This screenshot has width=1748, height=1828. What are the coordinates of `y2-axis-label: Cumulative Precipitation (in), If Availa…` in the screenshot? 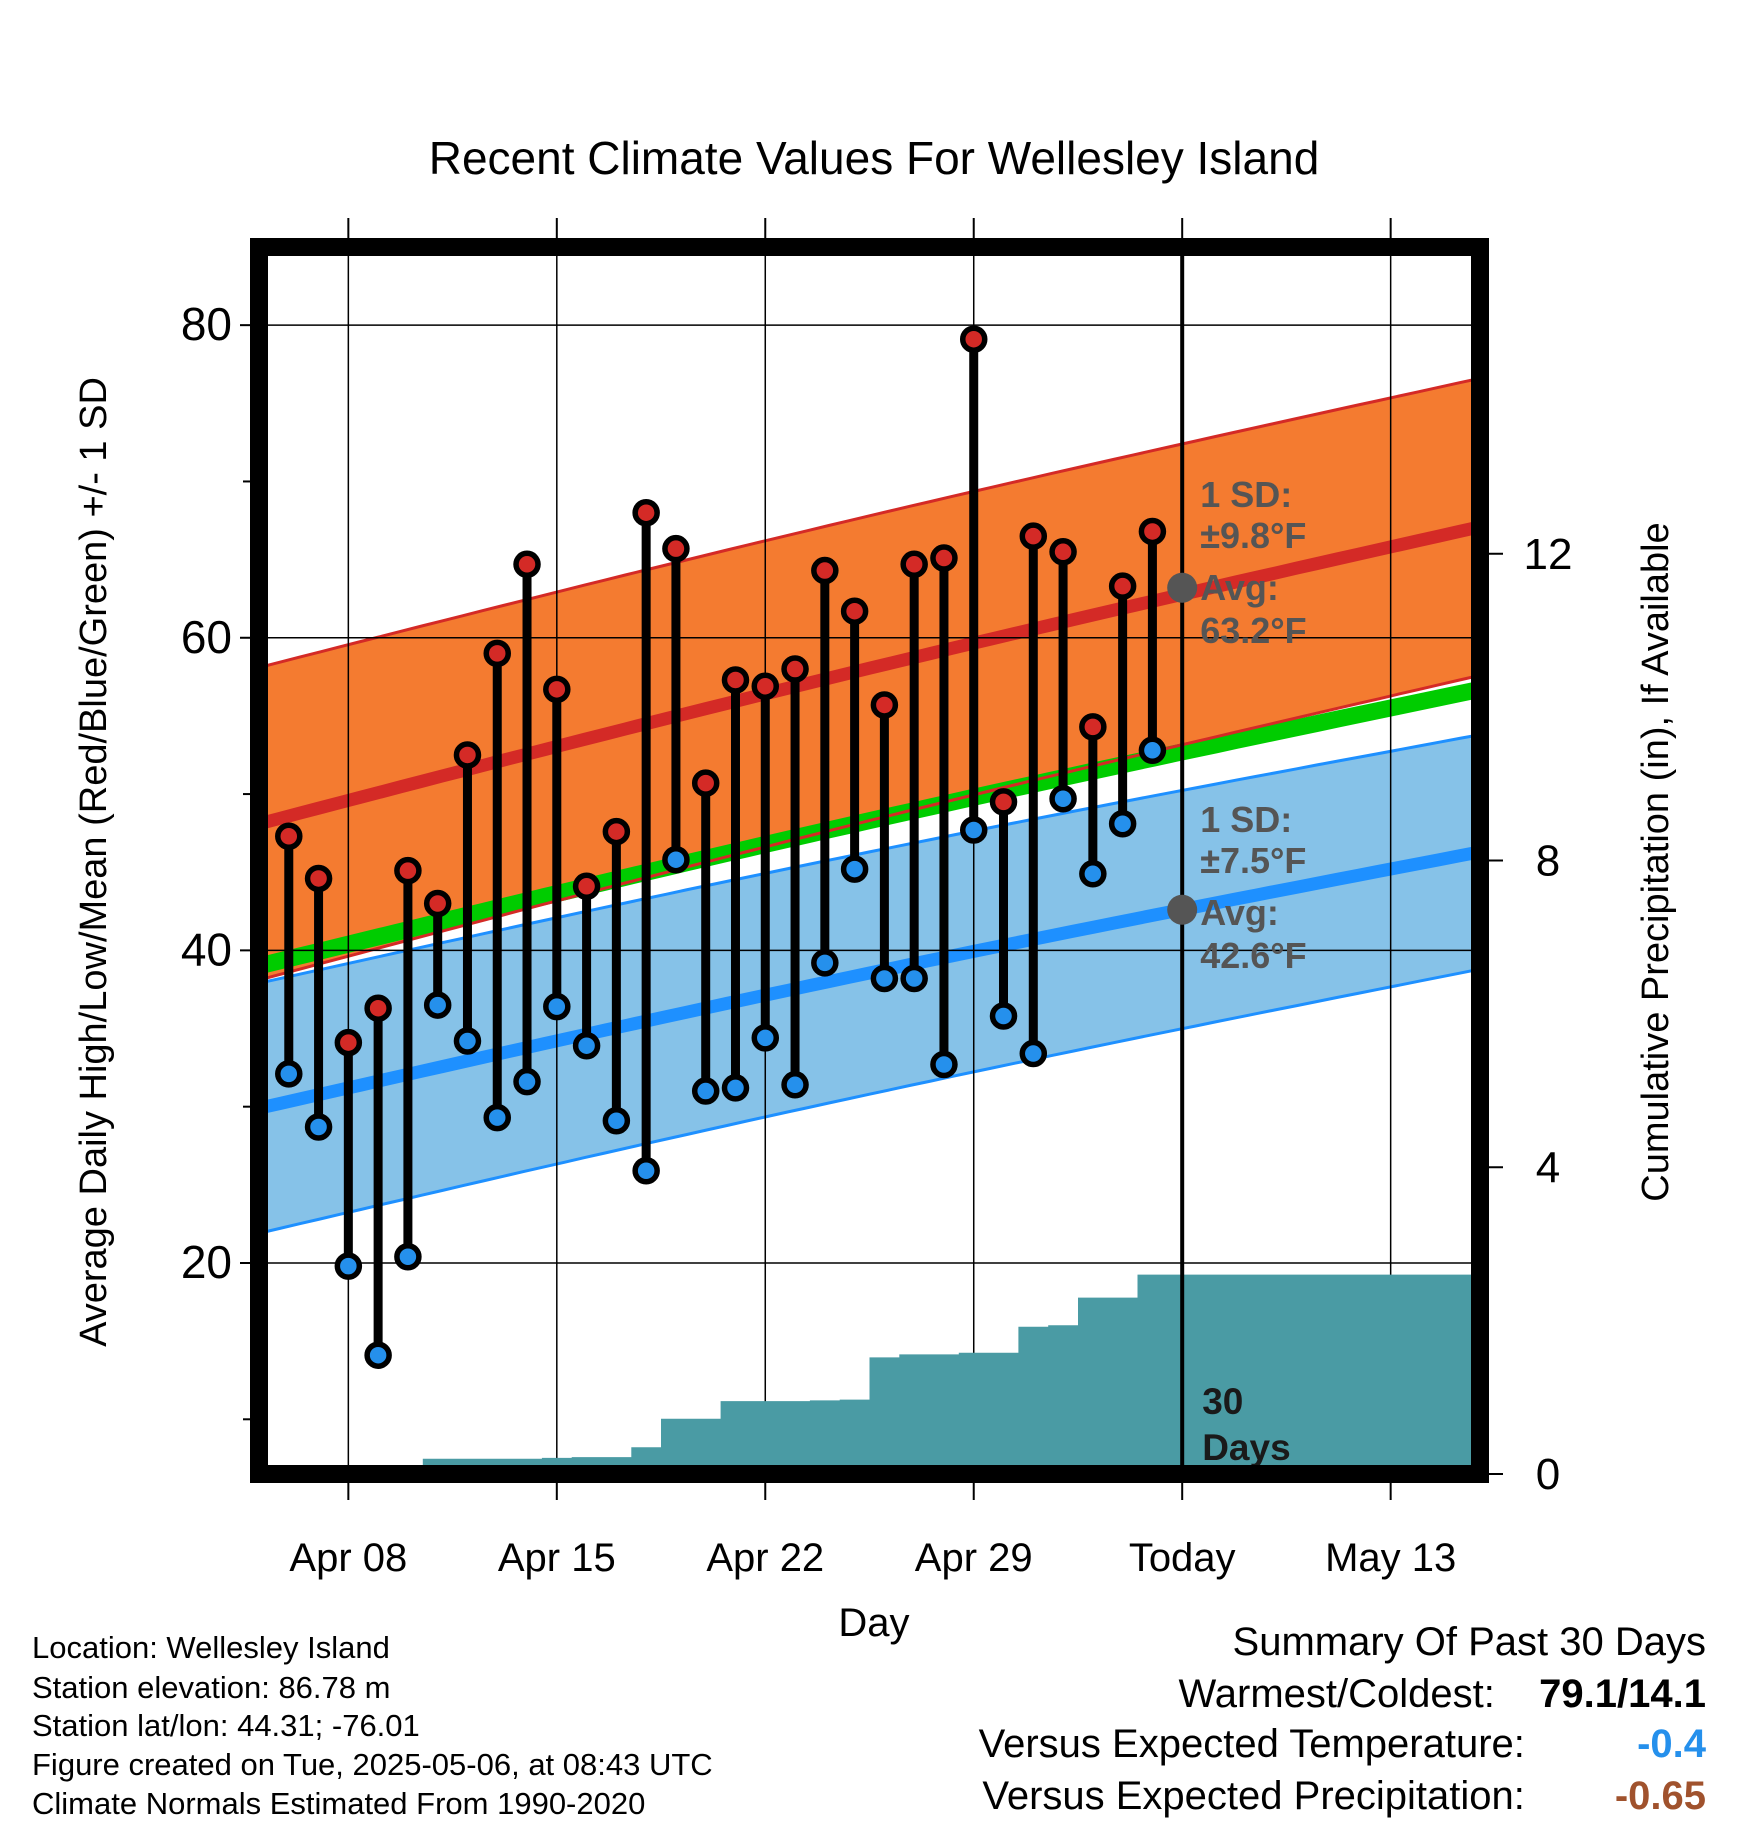 It's located at (1656, 861).